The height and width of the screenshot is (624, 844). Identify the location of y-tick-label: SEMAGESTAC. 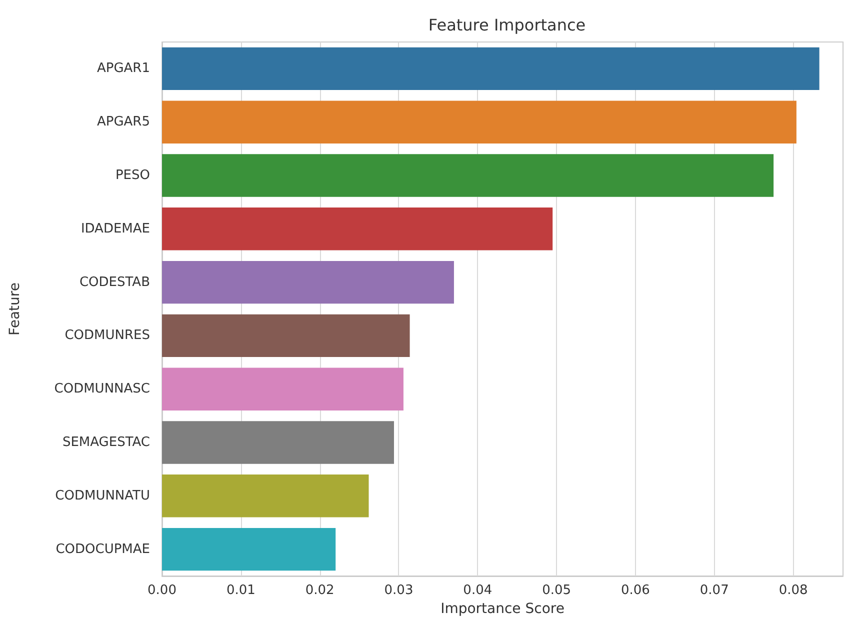
(106, 442).